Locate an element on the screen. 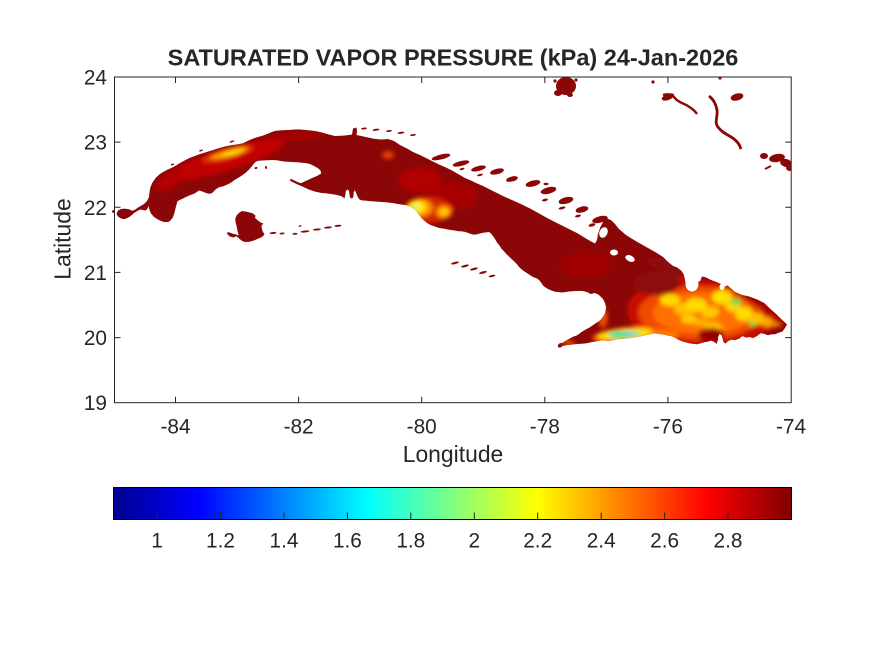 The image size is (875, 656). svg-text: 1.6 is located at coordinates (347, 541).